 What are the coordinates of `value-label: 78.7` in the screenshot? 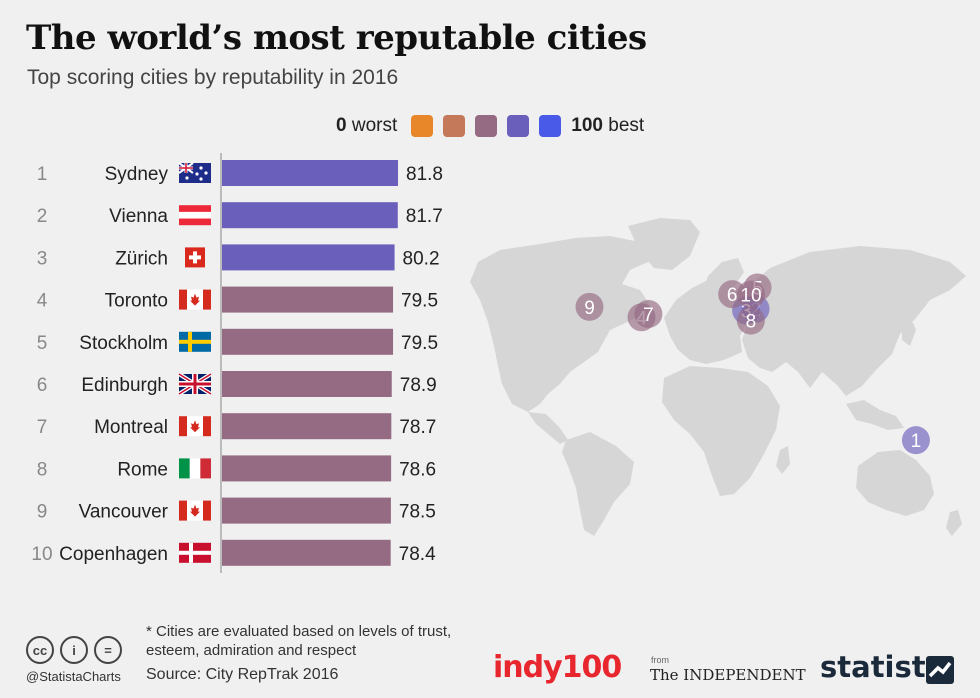 It's located at (417, 427).